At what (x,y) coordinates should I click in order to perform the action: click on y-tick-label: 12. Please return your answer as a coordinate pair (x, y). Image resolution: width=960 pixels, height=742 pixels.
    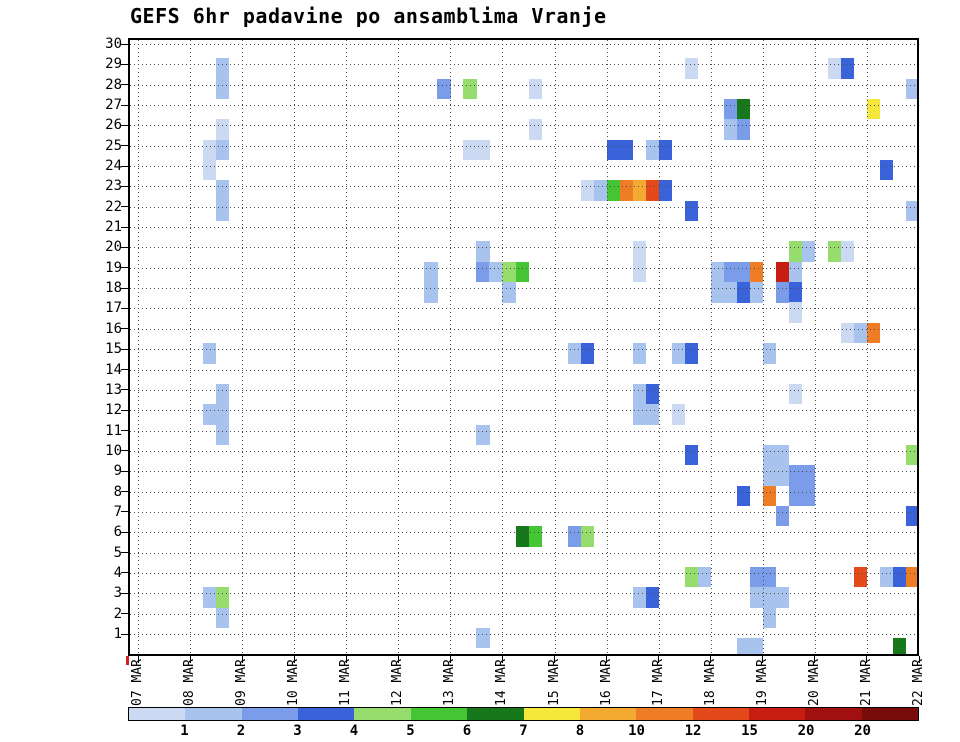
    Looking at the image, I should click on (113, 410).